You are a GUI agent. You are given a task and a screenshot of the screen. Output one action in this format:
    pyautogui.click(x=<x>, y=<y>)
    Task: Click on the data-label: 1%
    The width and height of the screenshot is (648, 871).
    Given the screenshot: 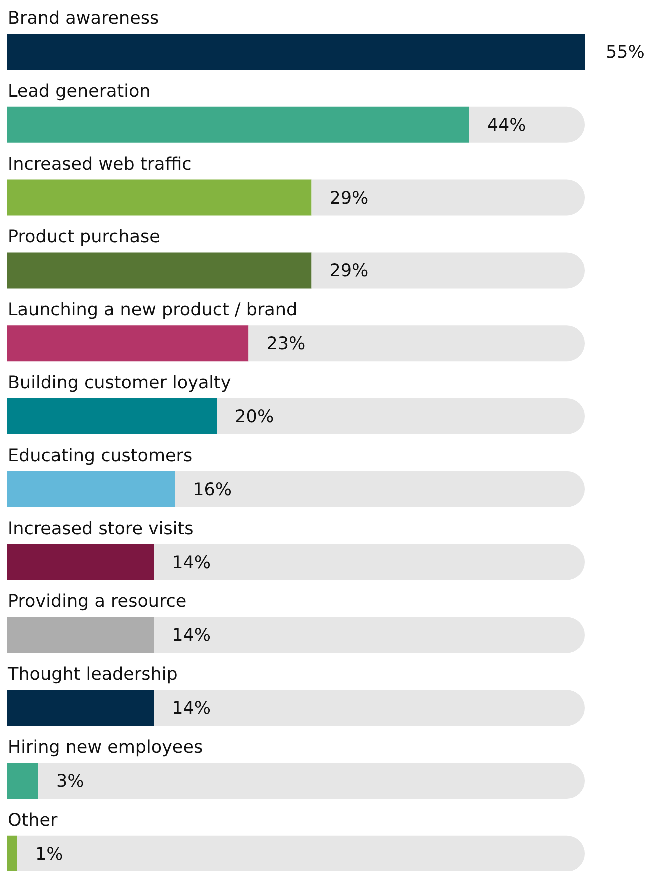 What is the action you would take?
    pyautogui.click(x=50, y=854)
    